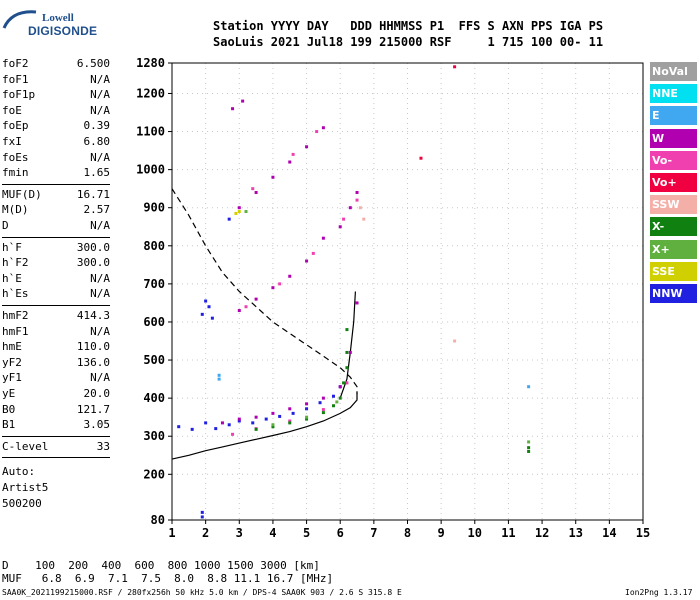  I want to click on param-label: fmin, so click(15, 173).